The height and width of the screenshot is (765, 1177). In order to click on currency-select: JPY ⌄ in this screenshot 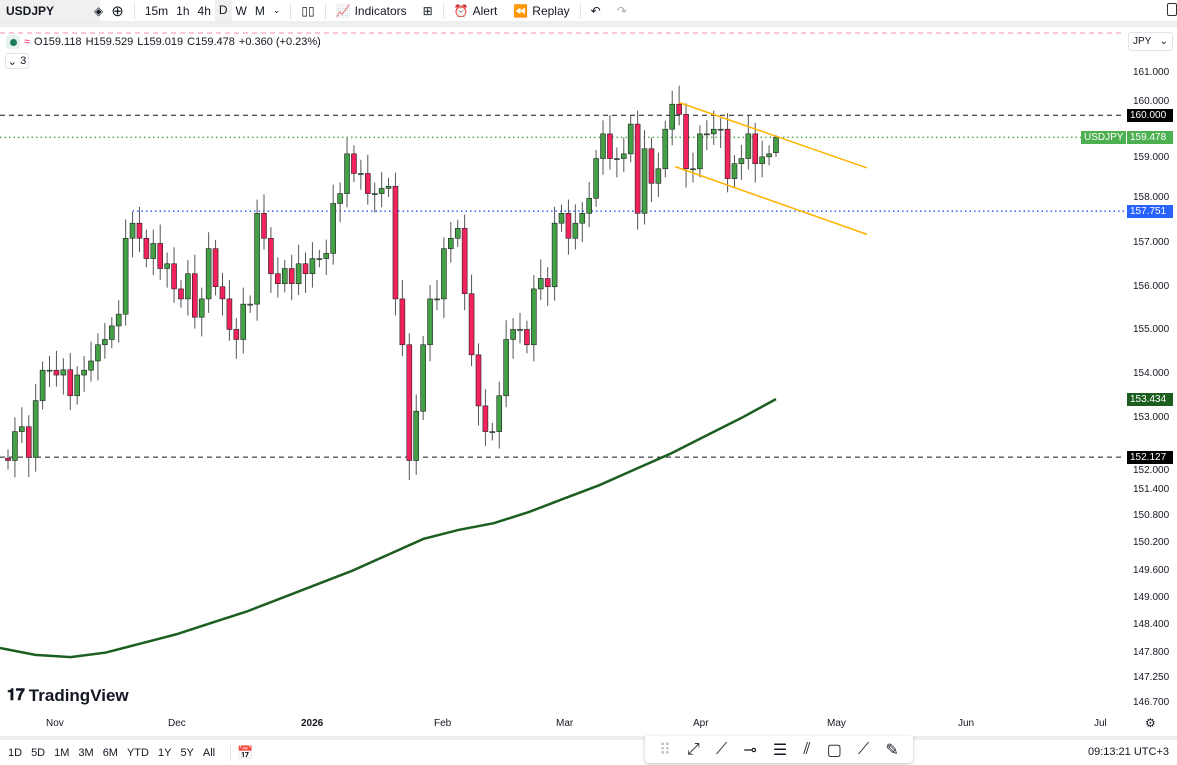, I will do `click(1150, 41)`.